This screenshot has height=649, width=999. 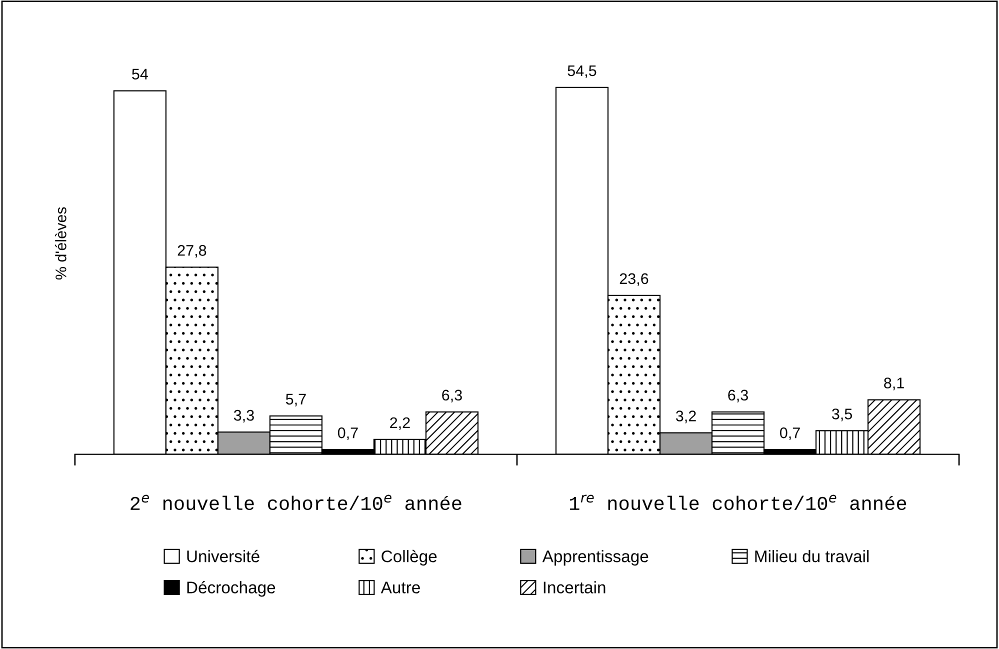 What do you see at coordinates (582, 71) in the screenshot?
I see `data-label: 54,5` at bounding box center [582, 71].